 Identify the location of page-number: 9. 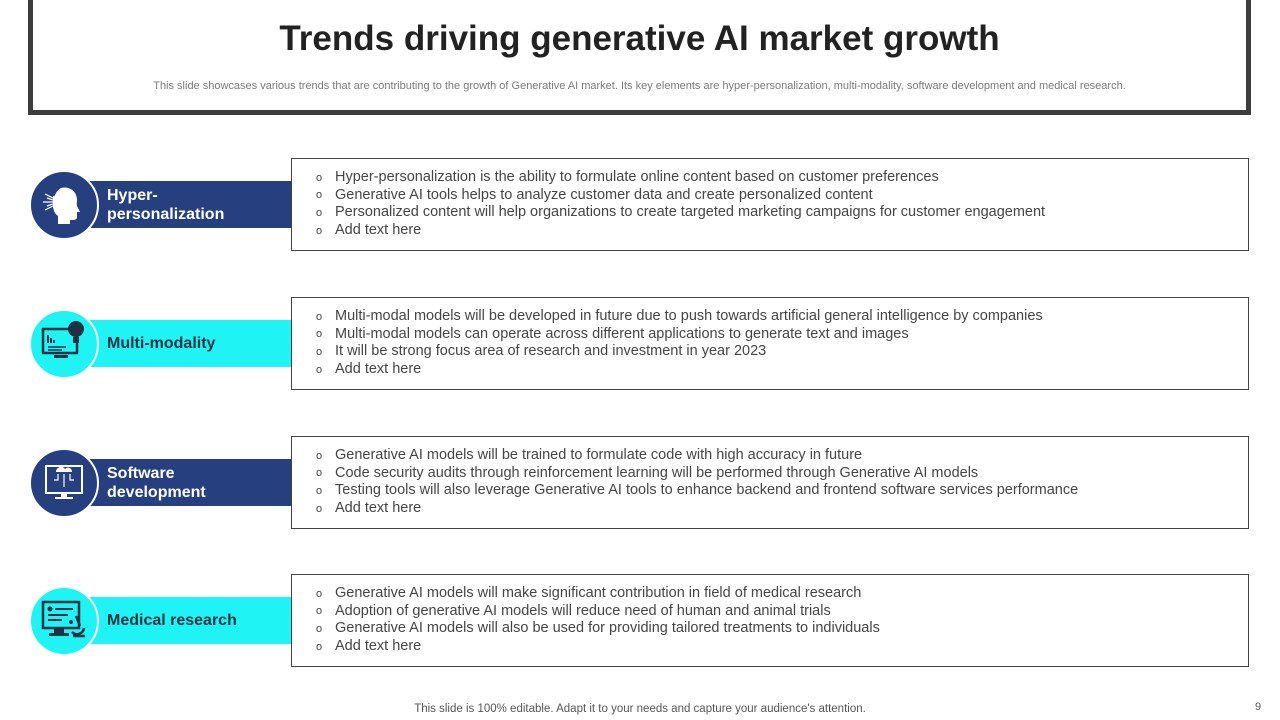
(1258, 707).